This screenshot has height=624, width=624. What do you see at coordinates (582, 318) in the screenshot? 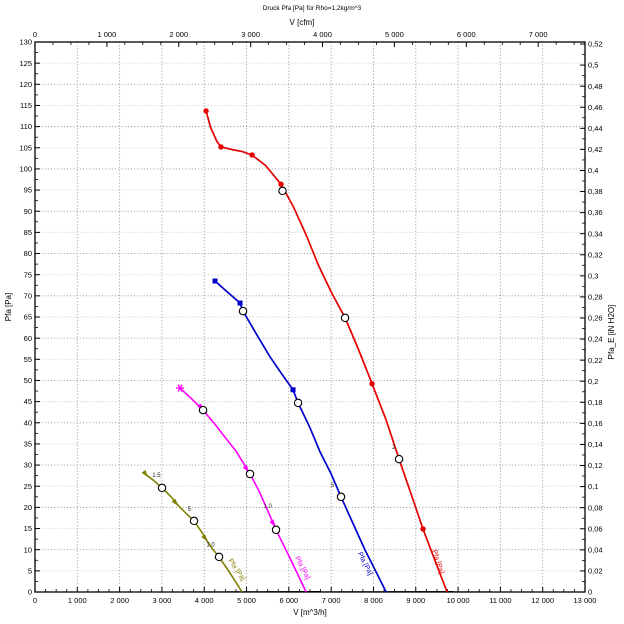
I see `axis-right` at bounding box center [582, 318].